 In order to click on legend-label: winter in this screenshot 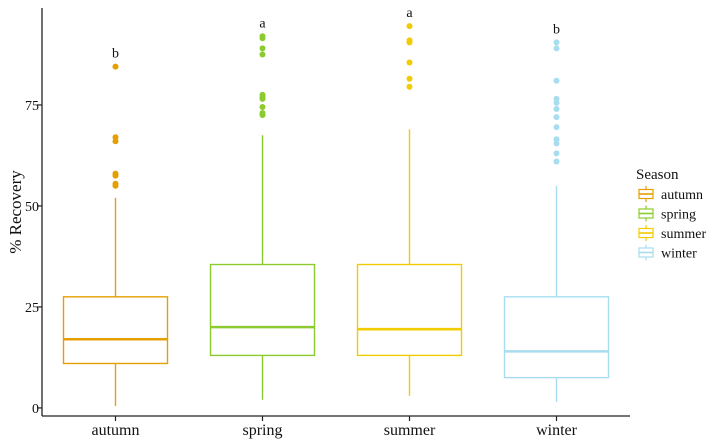, I will do `click(679, 254)`.